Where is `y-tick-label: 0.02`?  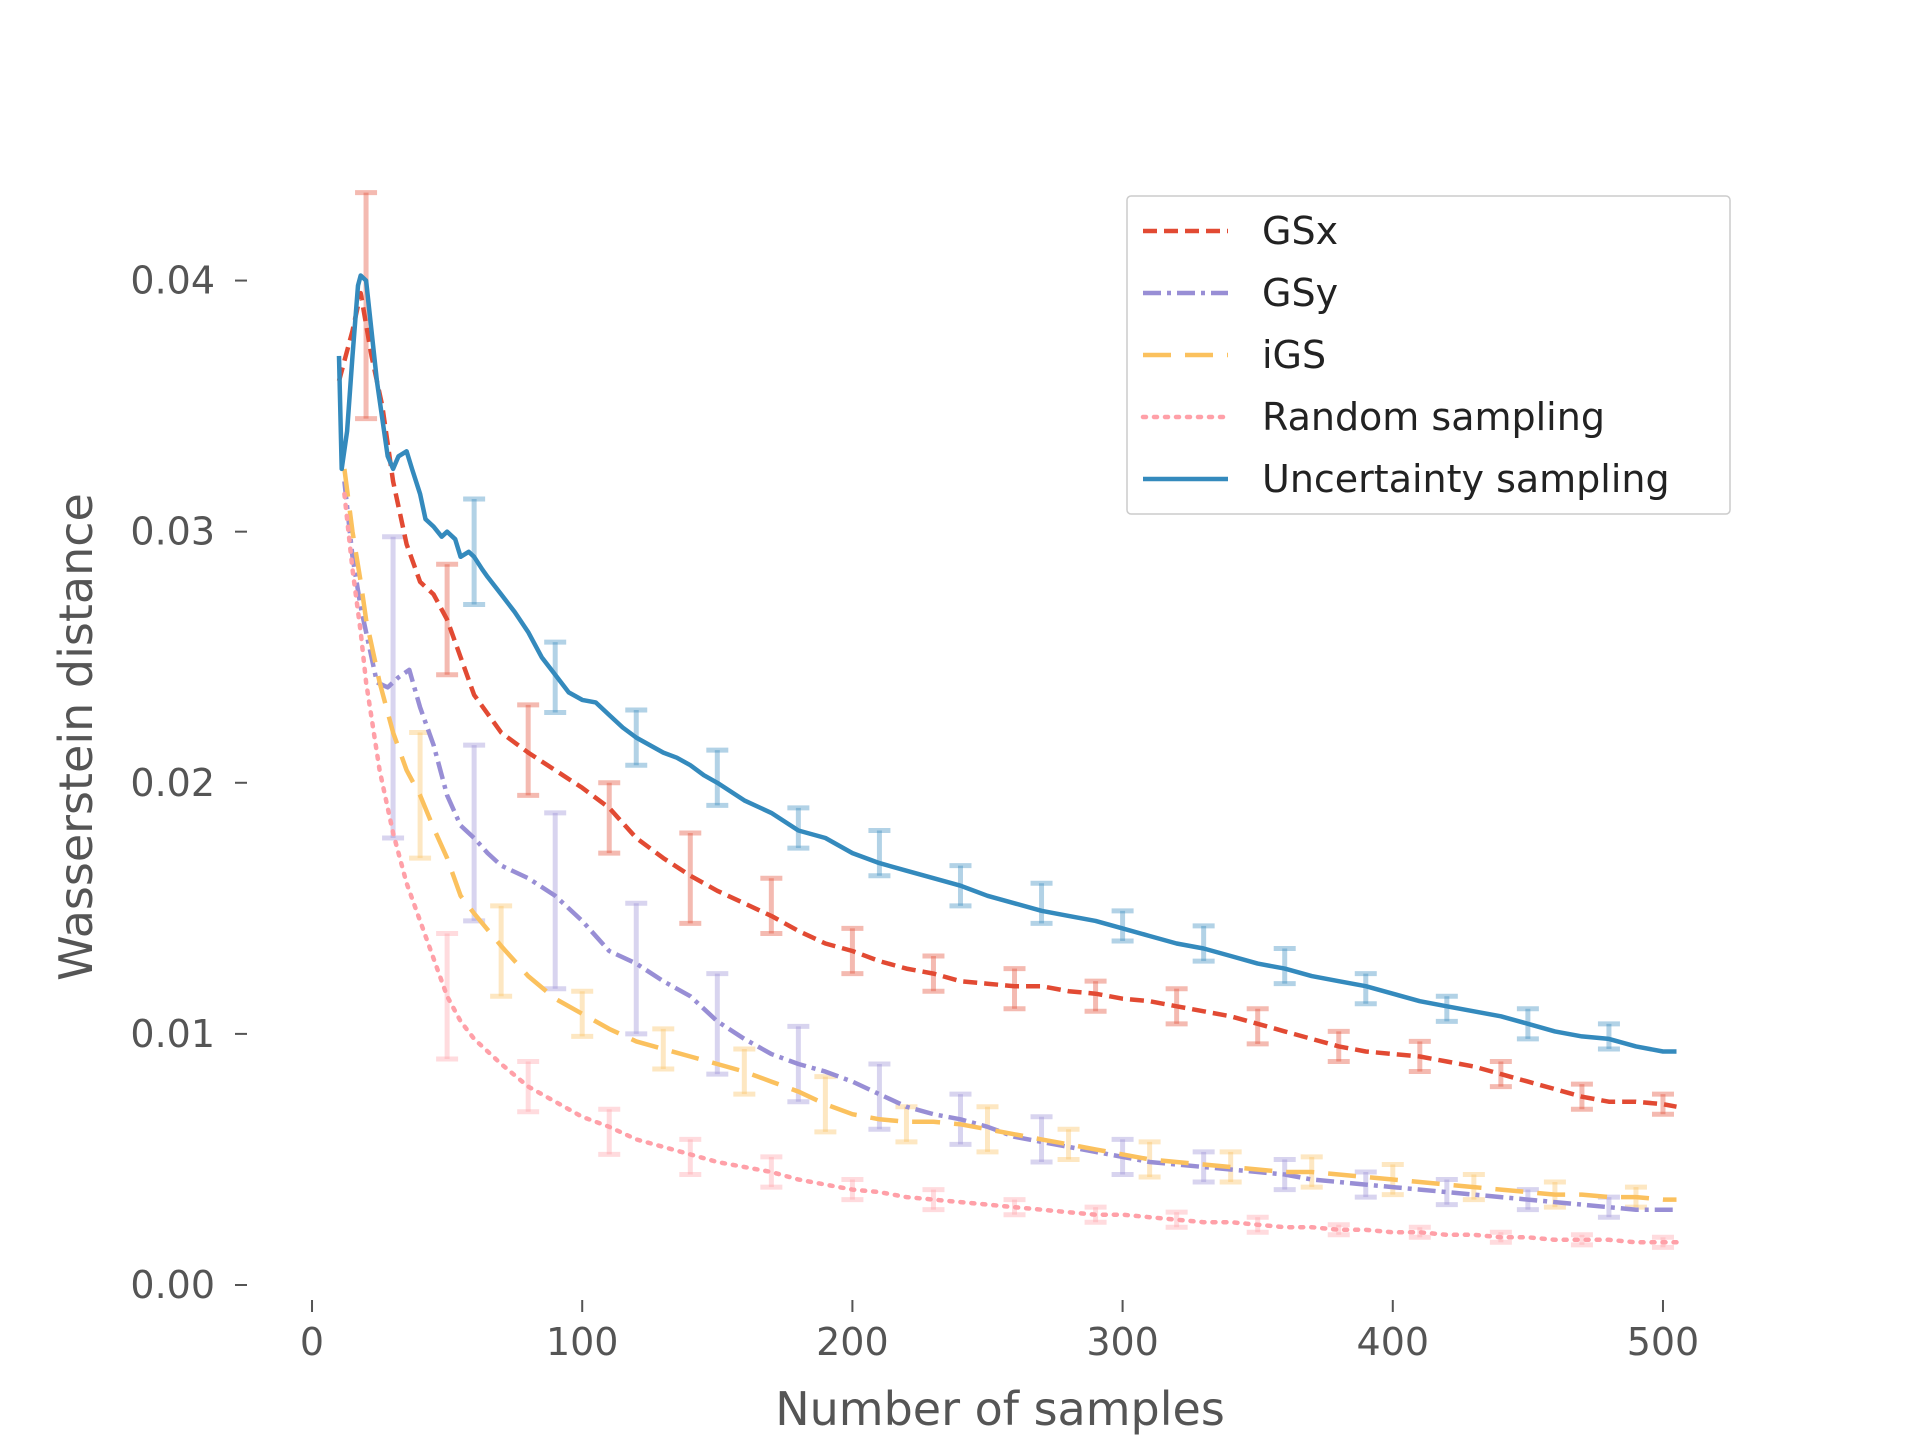 y-tick-label: 0.02 is located at coordinates (172, 783).